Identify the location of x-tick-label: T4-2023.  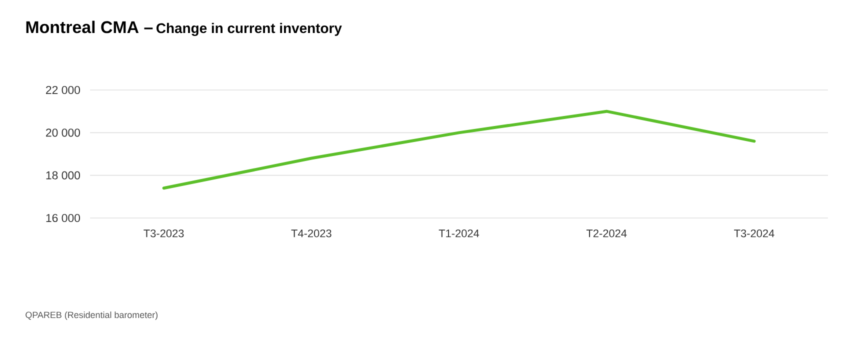
(311, 234).